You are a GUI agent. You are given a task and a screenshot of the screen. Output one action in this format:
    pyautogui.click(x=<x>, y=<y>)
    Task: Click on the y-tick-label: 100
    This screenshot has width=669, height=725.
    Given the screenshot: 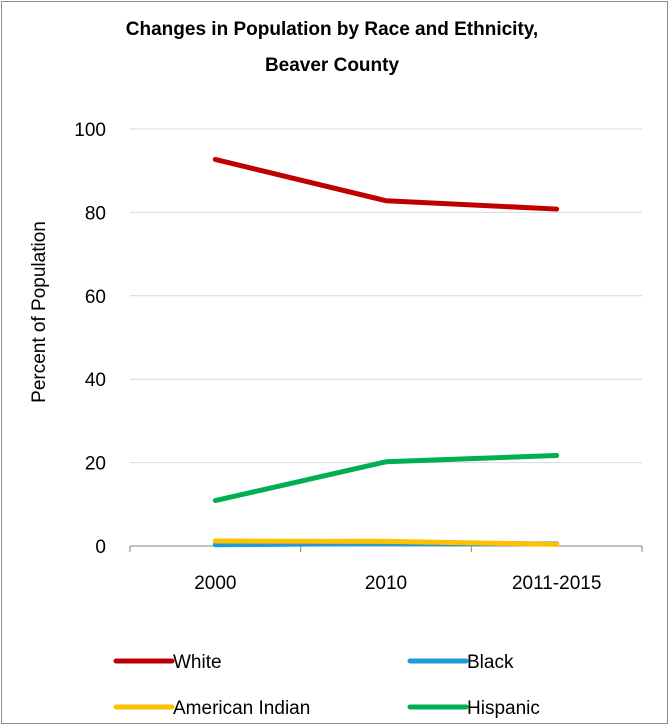 What is the action you would take?
    pyautogui.click(x=90, y=130)
    